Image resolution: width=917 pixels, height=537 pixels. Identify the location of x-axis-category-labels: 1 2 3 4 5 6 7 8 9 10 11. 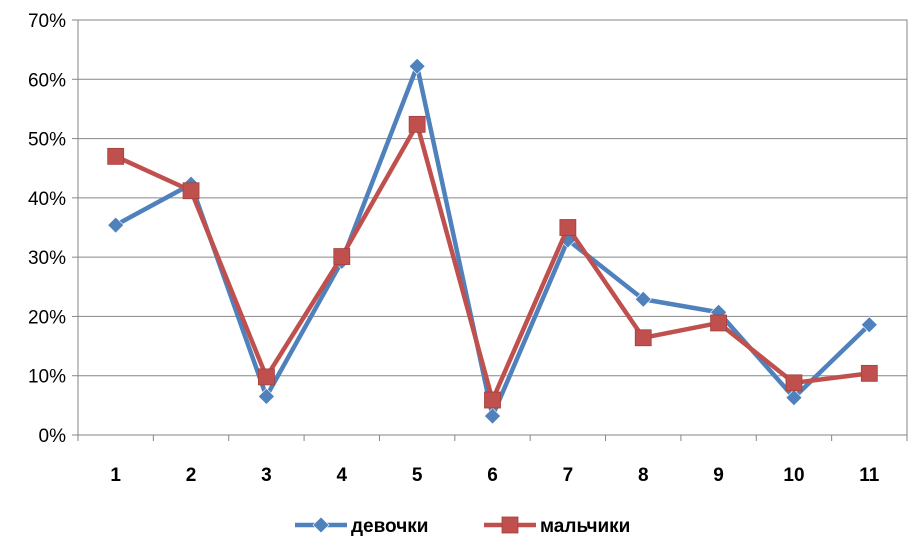
(494, 475).